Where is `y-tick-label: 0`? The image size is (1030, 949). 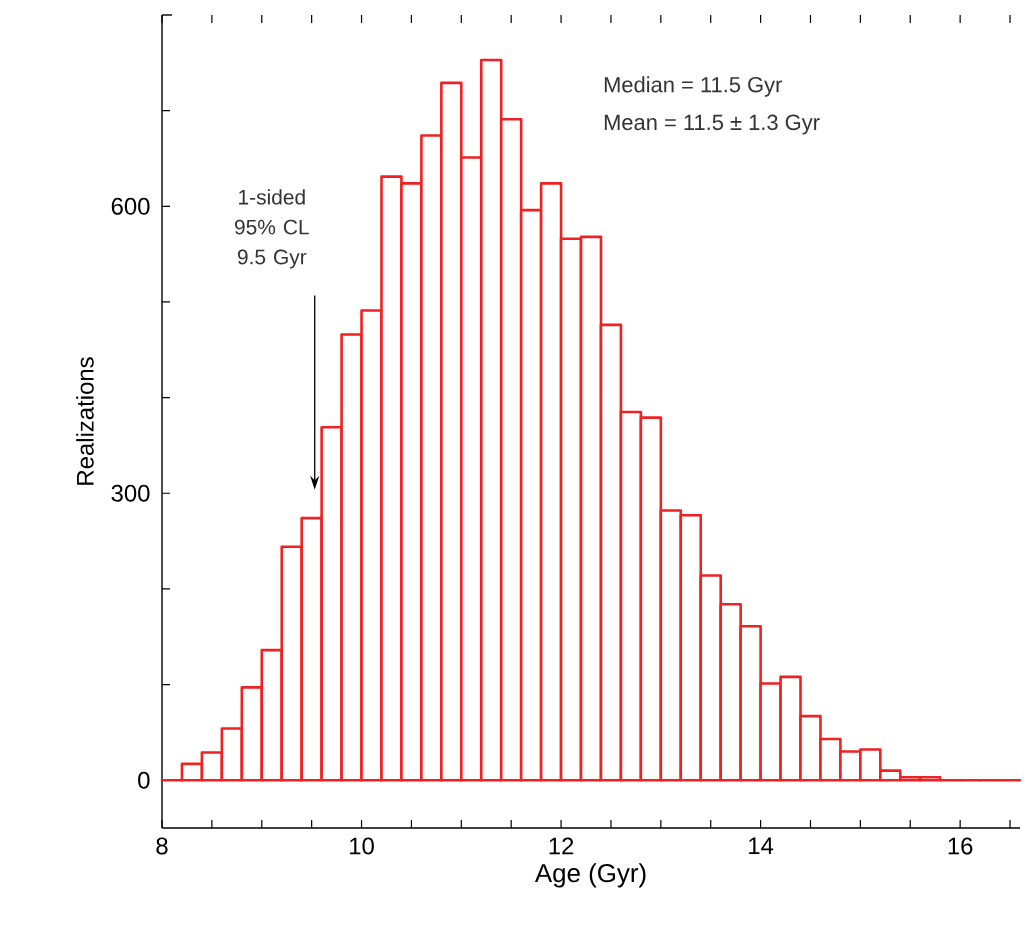
y-tick-label: 0 is located at coordinates (144, 780).